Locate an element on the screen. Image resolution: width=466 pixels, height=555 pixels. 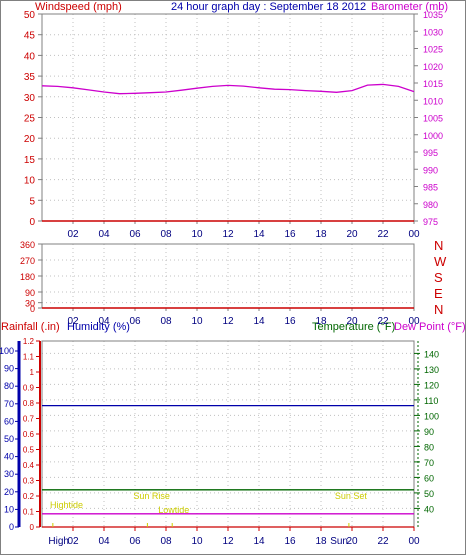
xtick-label-p3-7: 16 is located at coordinates (290, 541).